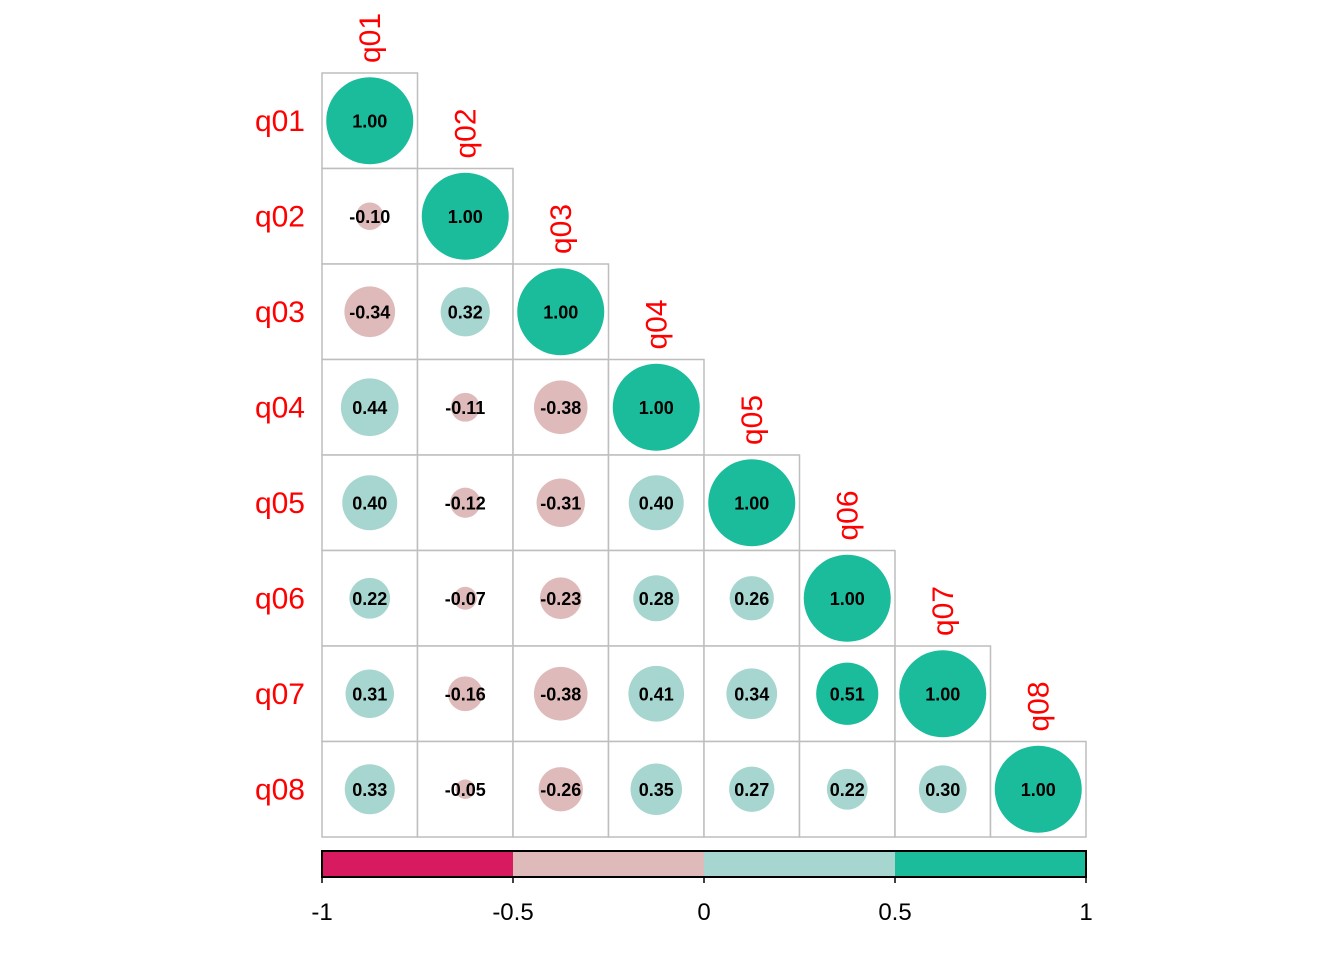 Image resolution: width=1344 pixels, height=960 pixels. I want to click on correlation-value: 0.28, so click(656, 599).